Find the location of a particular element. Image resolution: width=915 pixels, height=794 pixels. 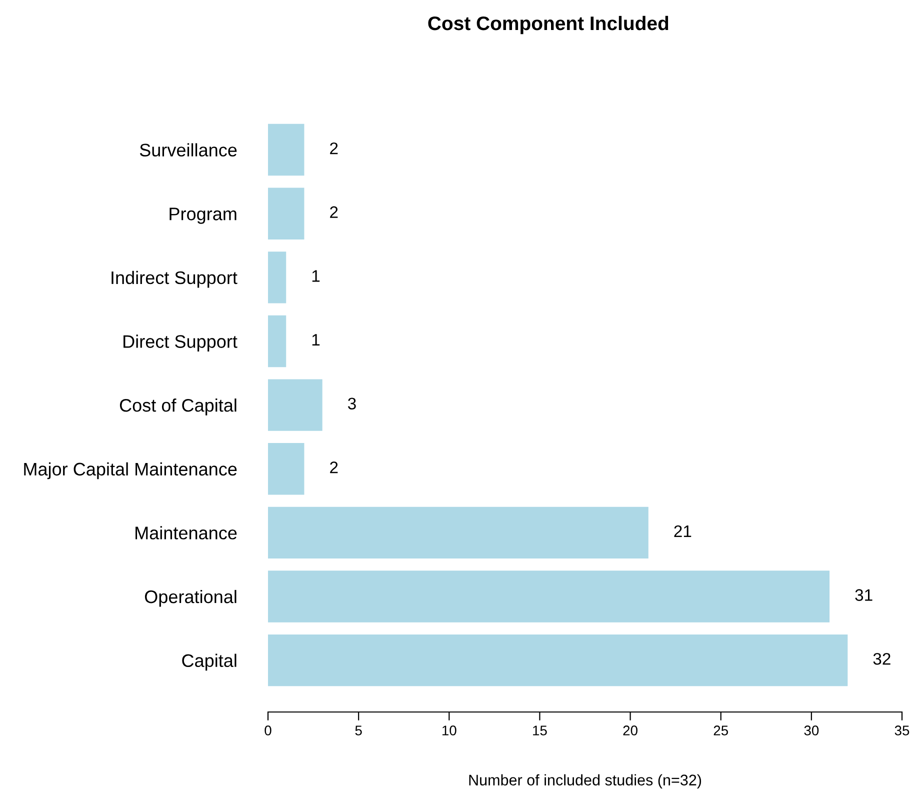

y-tick-label: Cost of Capital is located at coordinates (178, 407).